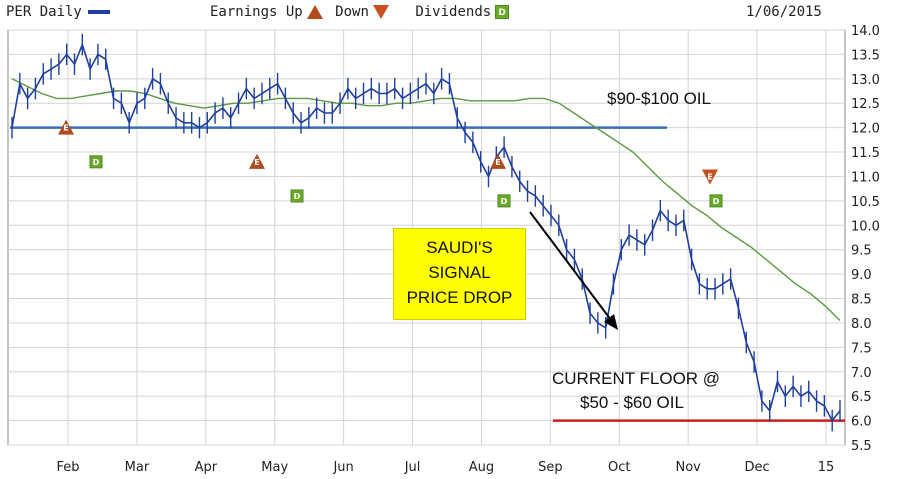 The image size is (915, 479). I want to click on floor-annotation-line1: CURRENT FLOOR @, so click(636, 378).